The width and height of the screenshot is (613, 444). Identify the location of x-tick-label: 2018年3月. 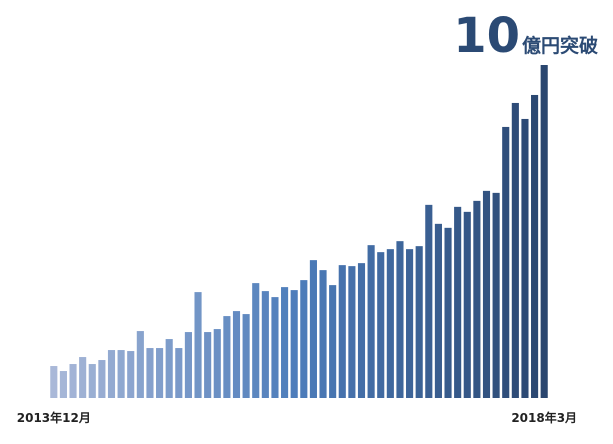
(544, 417).